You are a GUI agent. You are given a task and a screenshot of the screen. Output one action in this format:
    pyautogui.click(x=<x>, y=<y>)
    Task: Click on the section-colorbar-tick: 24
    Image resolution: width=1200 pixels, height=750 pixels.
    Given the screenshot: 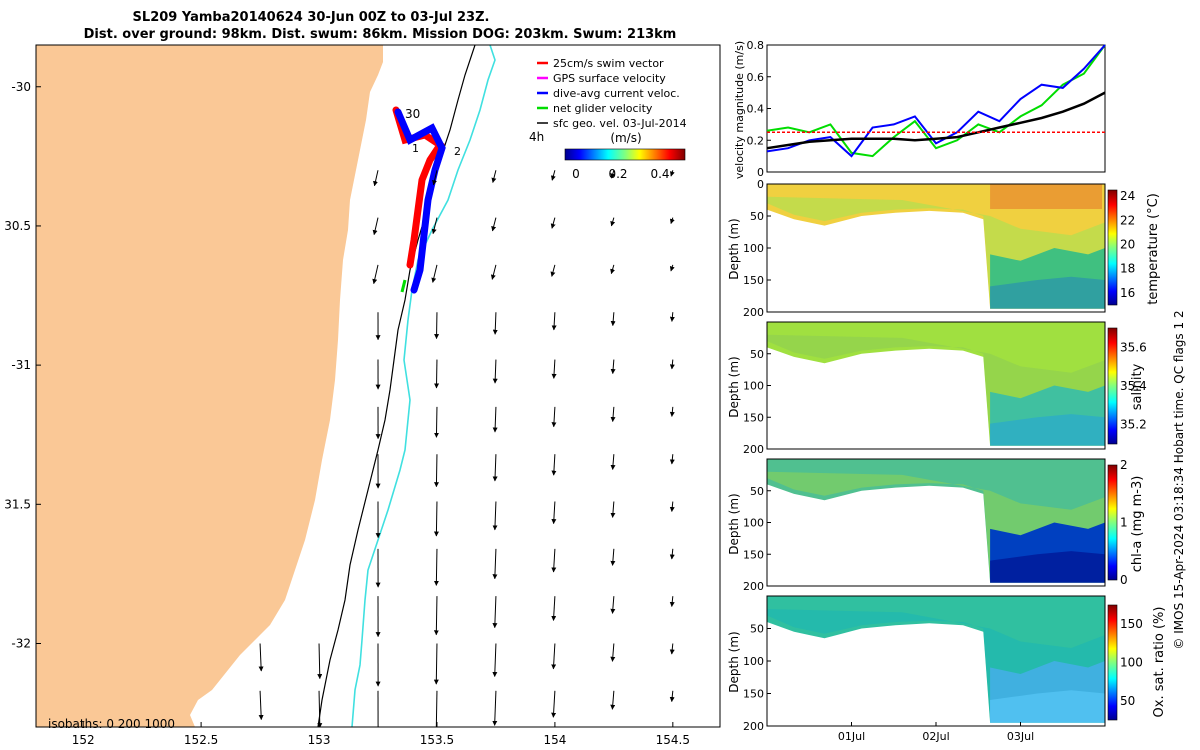 What is the action you would take?
    pyautogui.click(x=1127, y=196)
    